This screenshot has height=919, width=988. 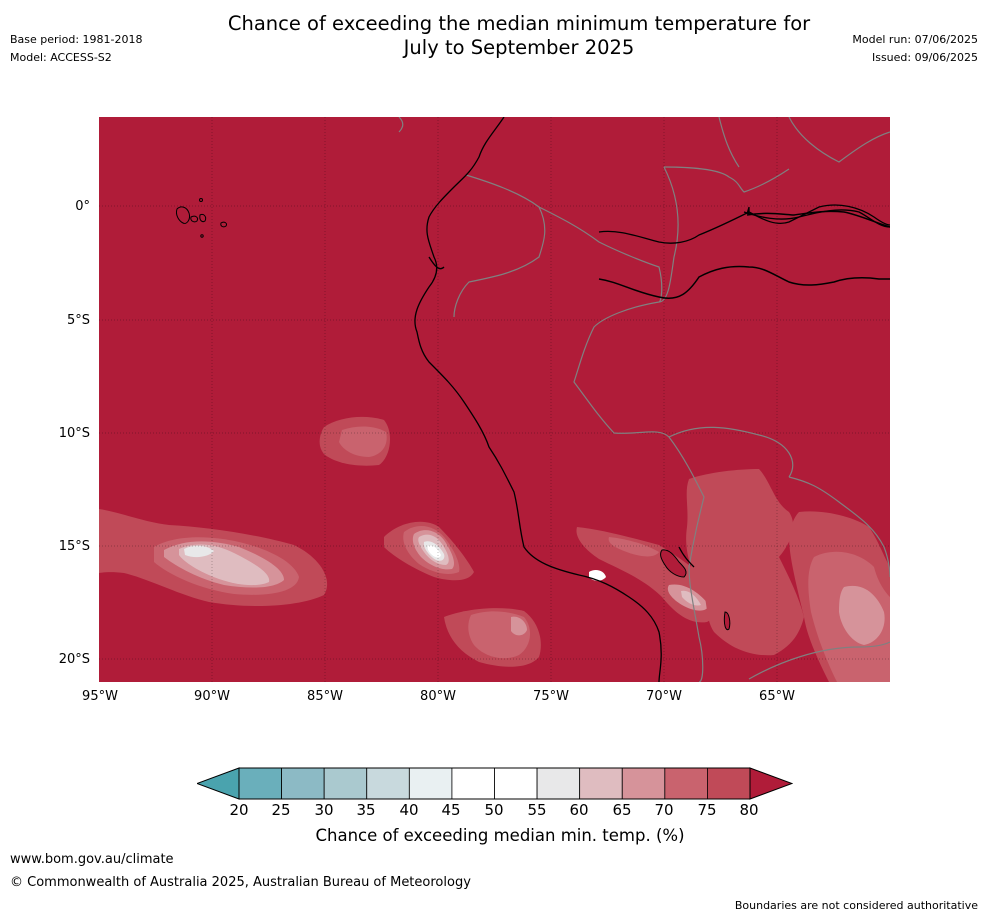 What do you see at coordinates (664, 696) in the screenshot?
I see `lon-label-70w: 70°W` at bounding box center [664, 696].